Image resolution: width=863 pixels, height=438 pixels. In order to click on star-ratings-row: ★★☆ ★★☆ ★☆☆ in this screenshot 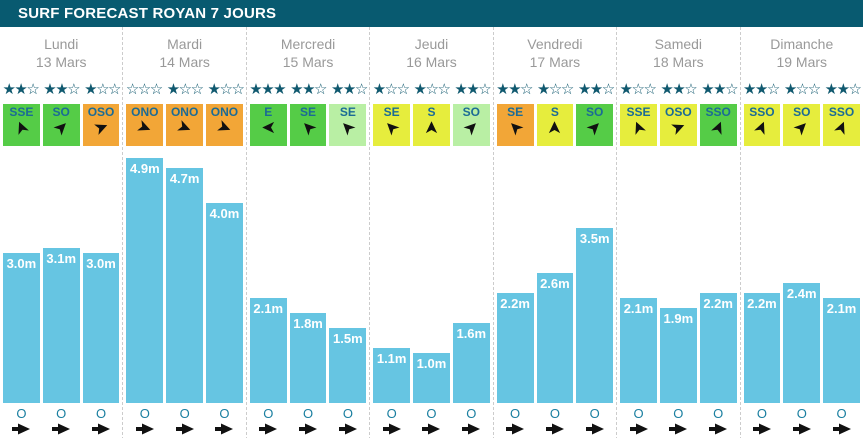, I will do `click(61, 89)`.